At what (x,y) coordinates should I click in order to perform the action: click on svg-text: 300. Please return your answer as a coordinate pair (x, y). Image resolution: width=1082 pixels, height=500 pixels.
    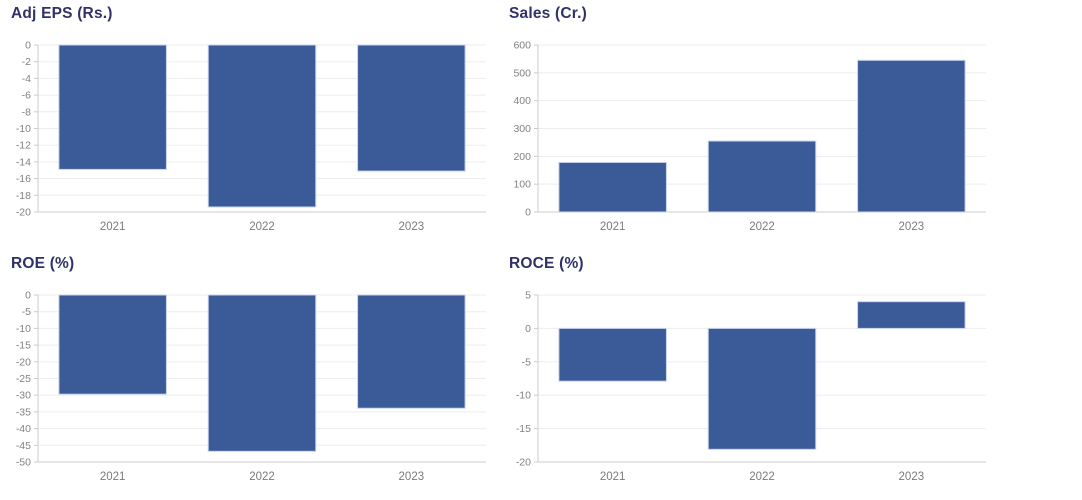
    Looking at the image, I should click on (522, 129).